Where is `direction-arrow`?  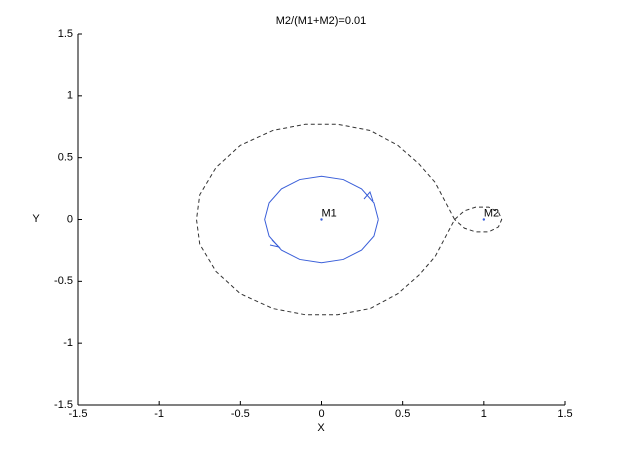 direction-arrow is located at coordinates (368, 196).